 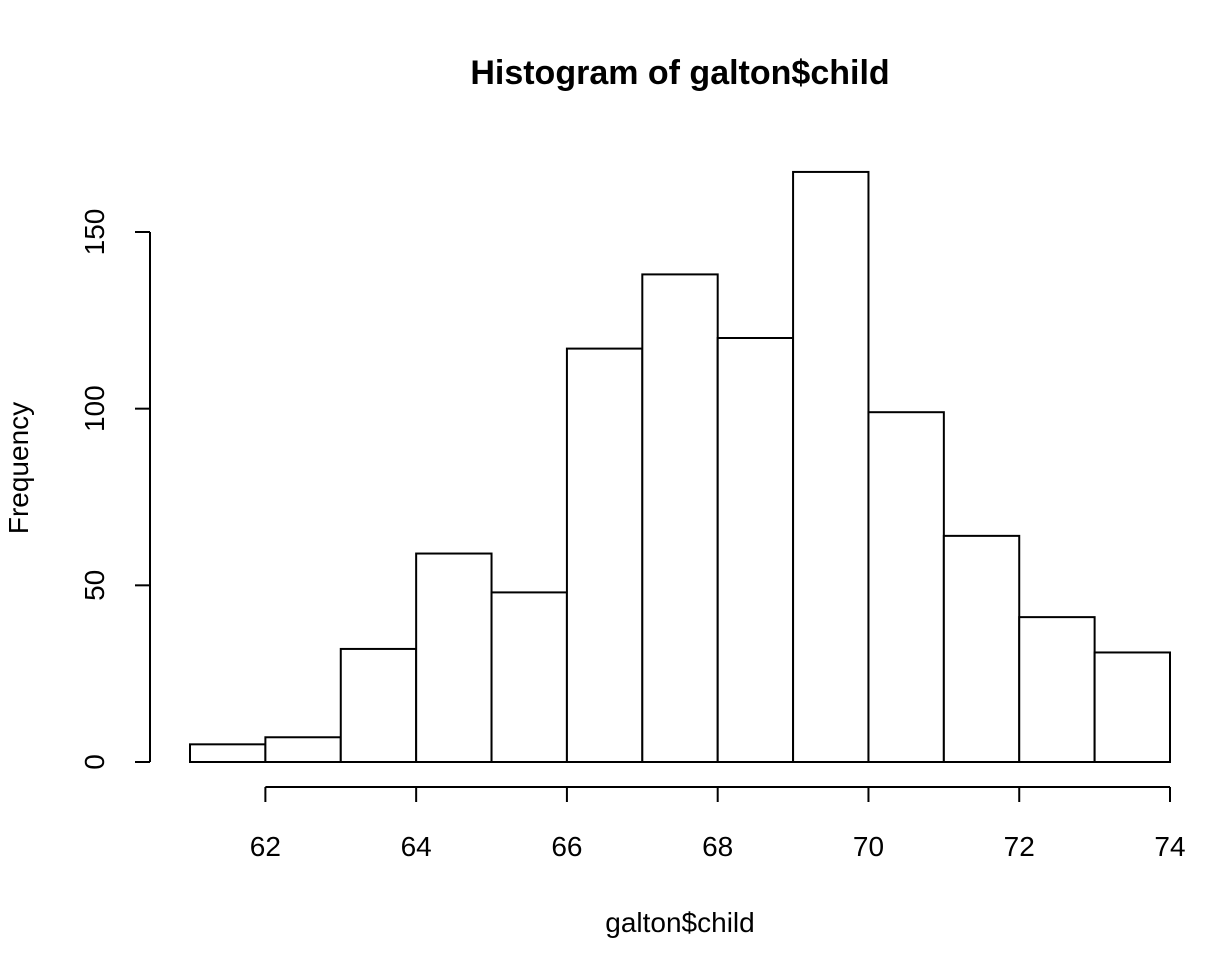 What do you see at coordinates (1019, 846) in the screenshot?
I see `x-tick-label: 72` at bounding box center [1019, 846].